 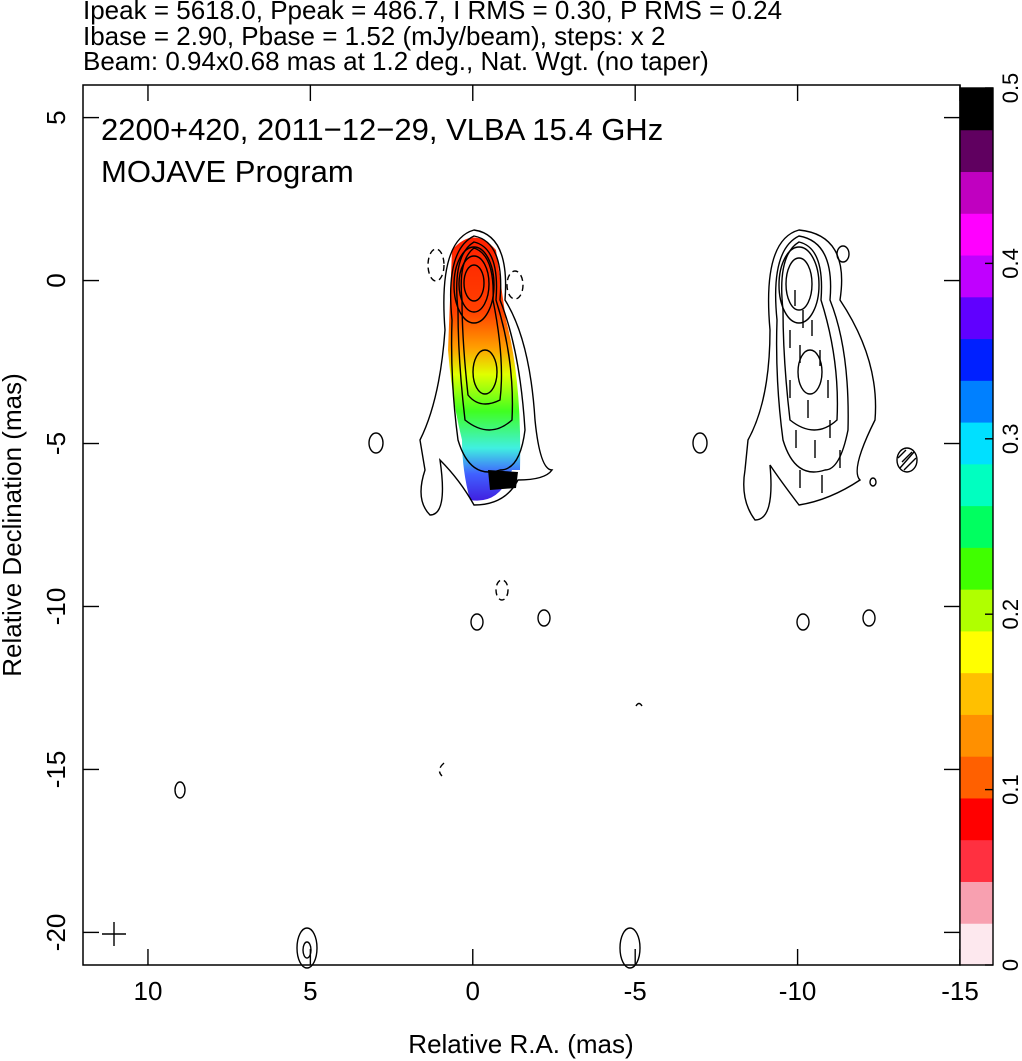 What do you see at coordinates (1010, 439) in the screenshot?
I see `colorbar-tick-label: 0.3` at bounding box center [1010, 439].